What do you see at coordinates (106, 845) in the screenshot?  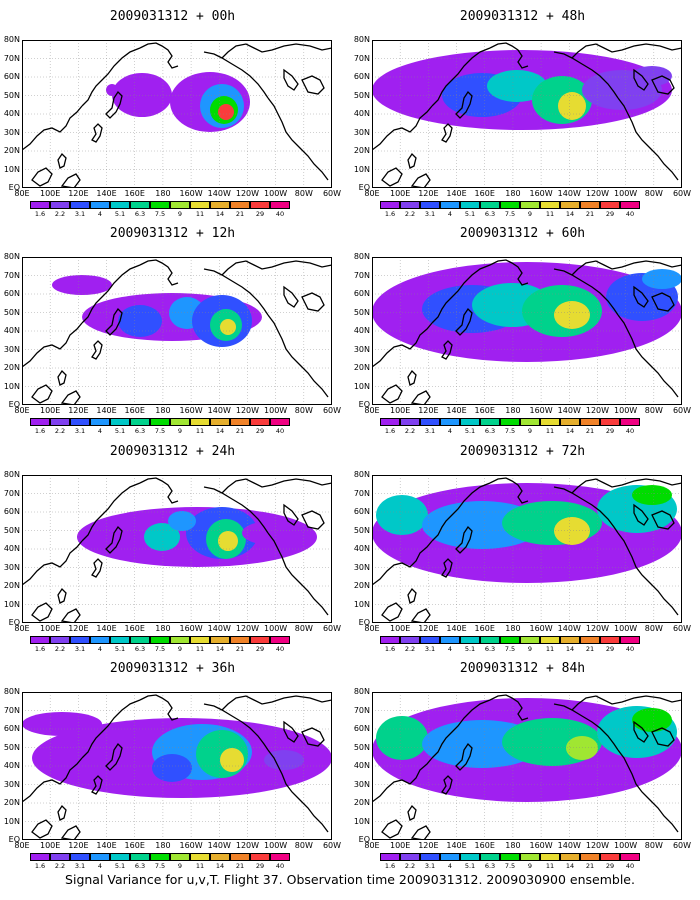 I see `longitude-label: 140E` at bounding box center [106, 845].